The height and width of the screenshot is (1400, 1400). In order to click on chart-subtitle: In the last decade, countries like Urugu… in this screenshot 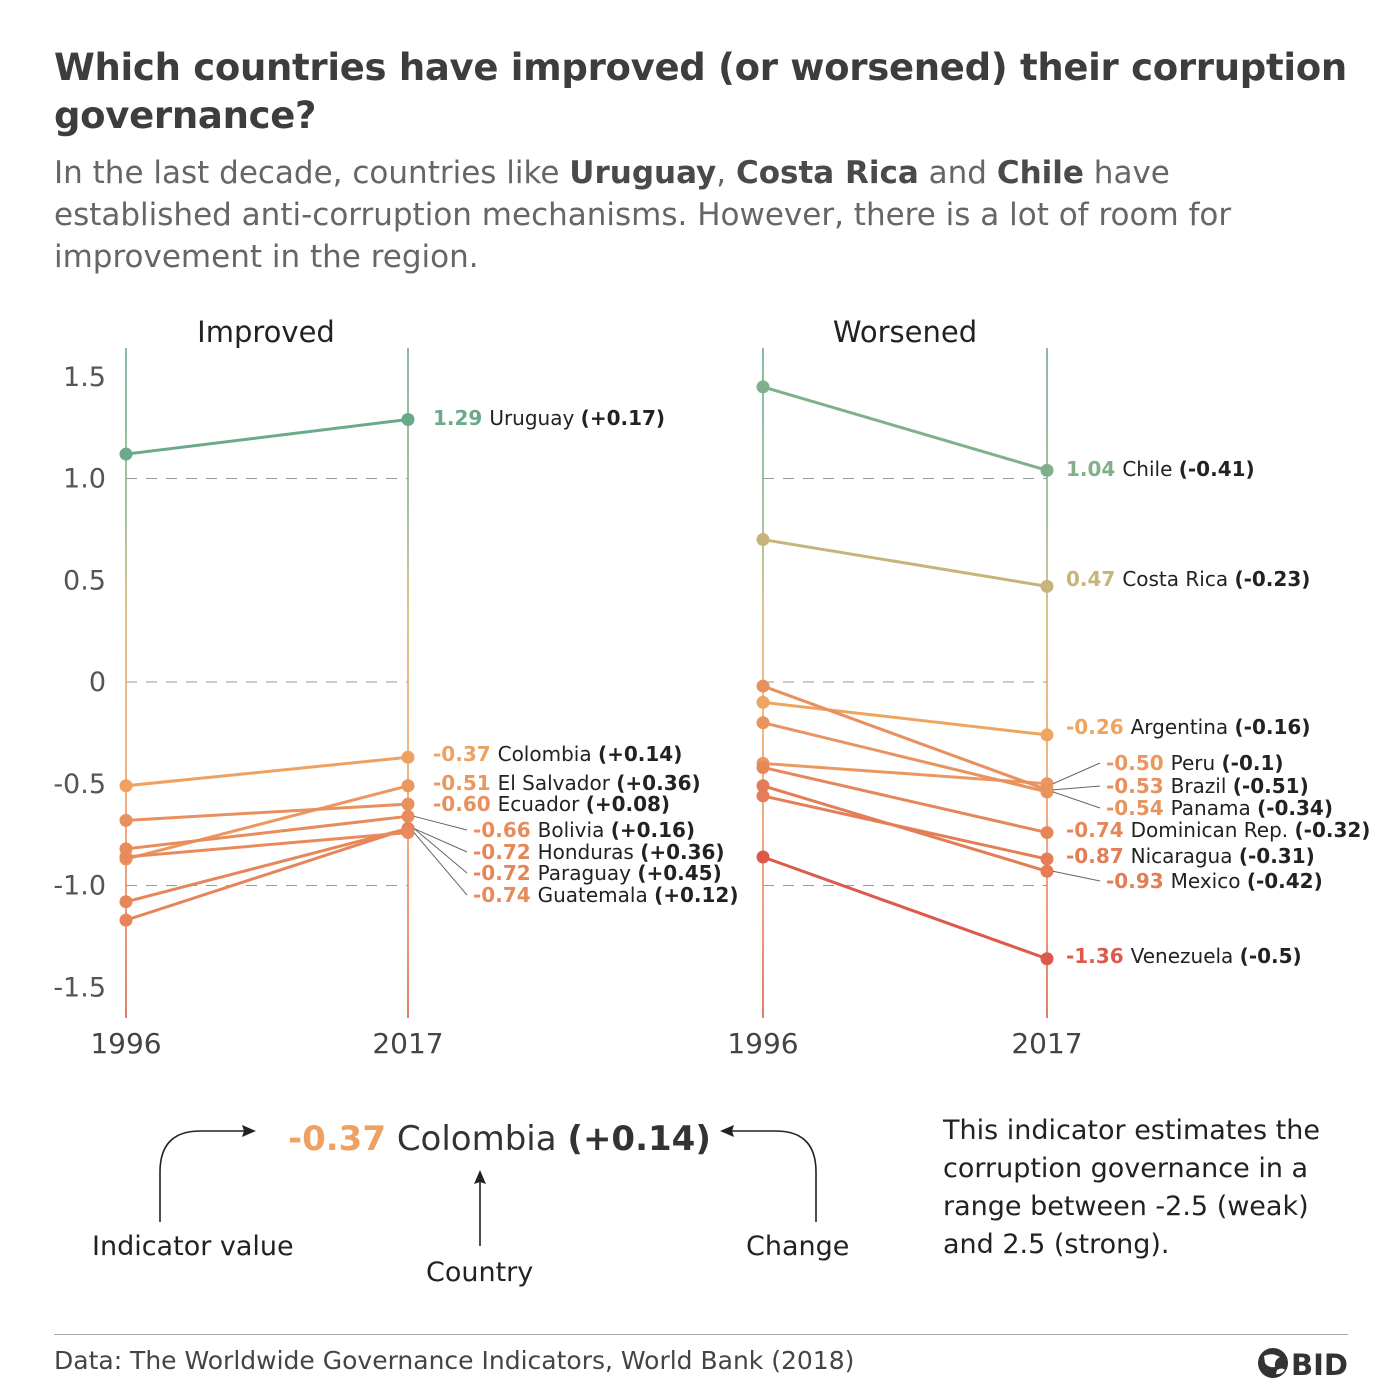, I will do `click(704, 215)`.